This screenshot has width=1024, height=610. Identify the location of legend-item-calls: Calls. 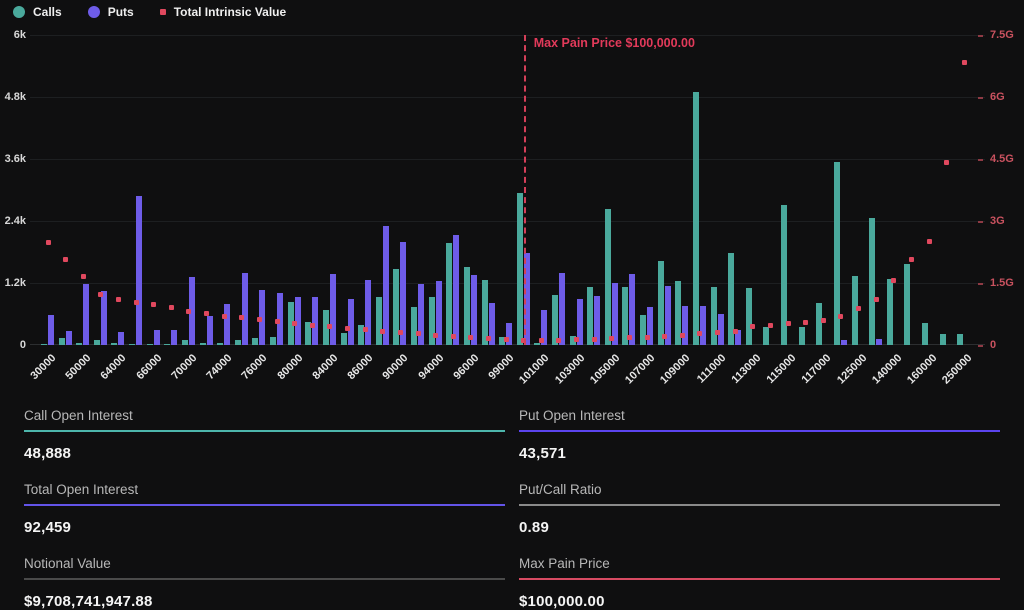
(37, 12).